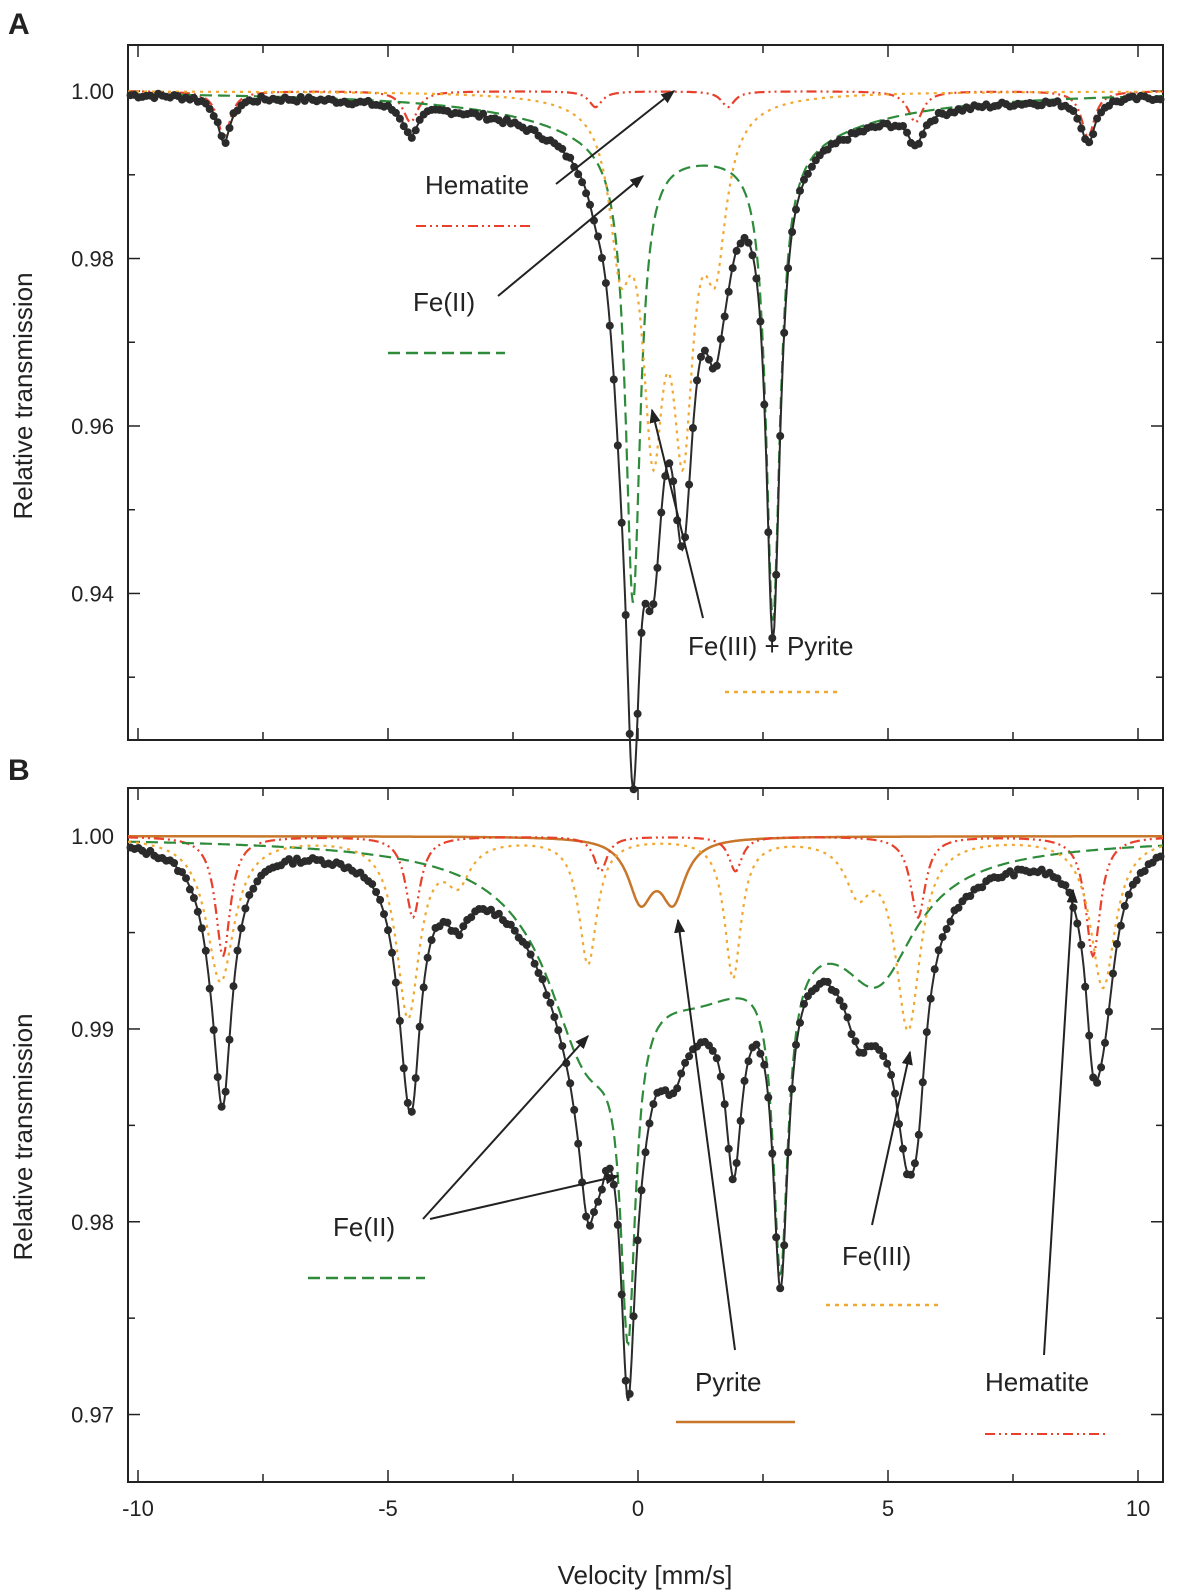 The height and width of the screenshot is (1594, 1183). What do you see at coordinates (728, 1382) in the screenshot?
I see `panel-b-label-pyrite: Pyrite` at bounding box center [728, 1382].